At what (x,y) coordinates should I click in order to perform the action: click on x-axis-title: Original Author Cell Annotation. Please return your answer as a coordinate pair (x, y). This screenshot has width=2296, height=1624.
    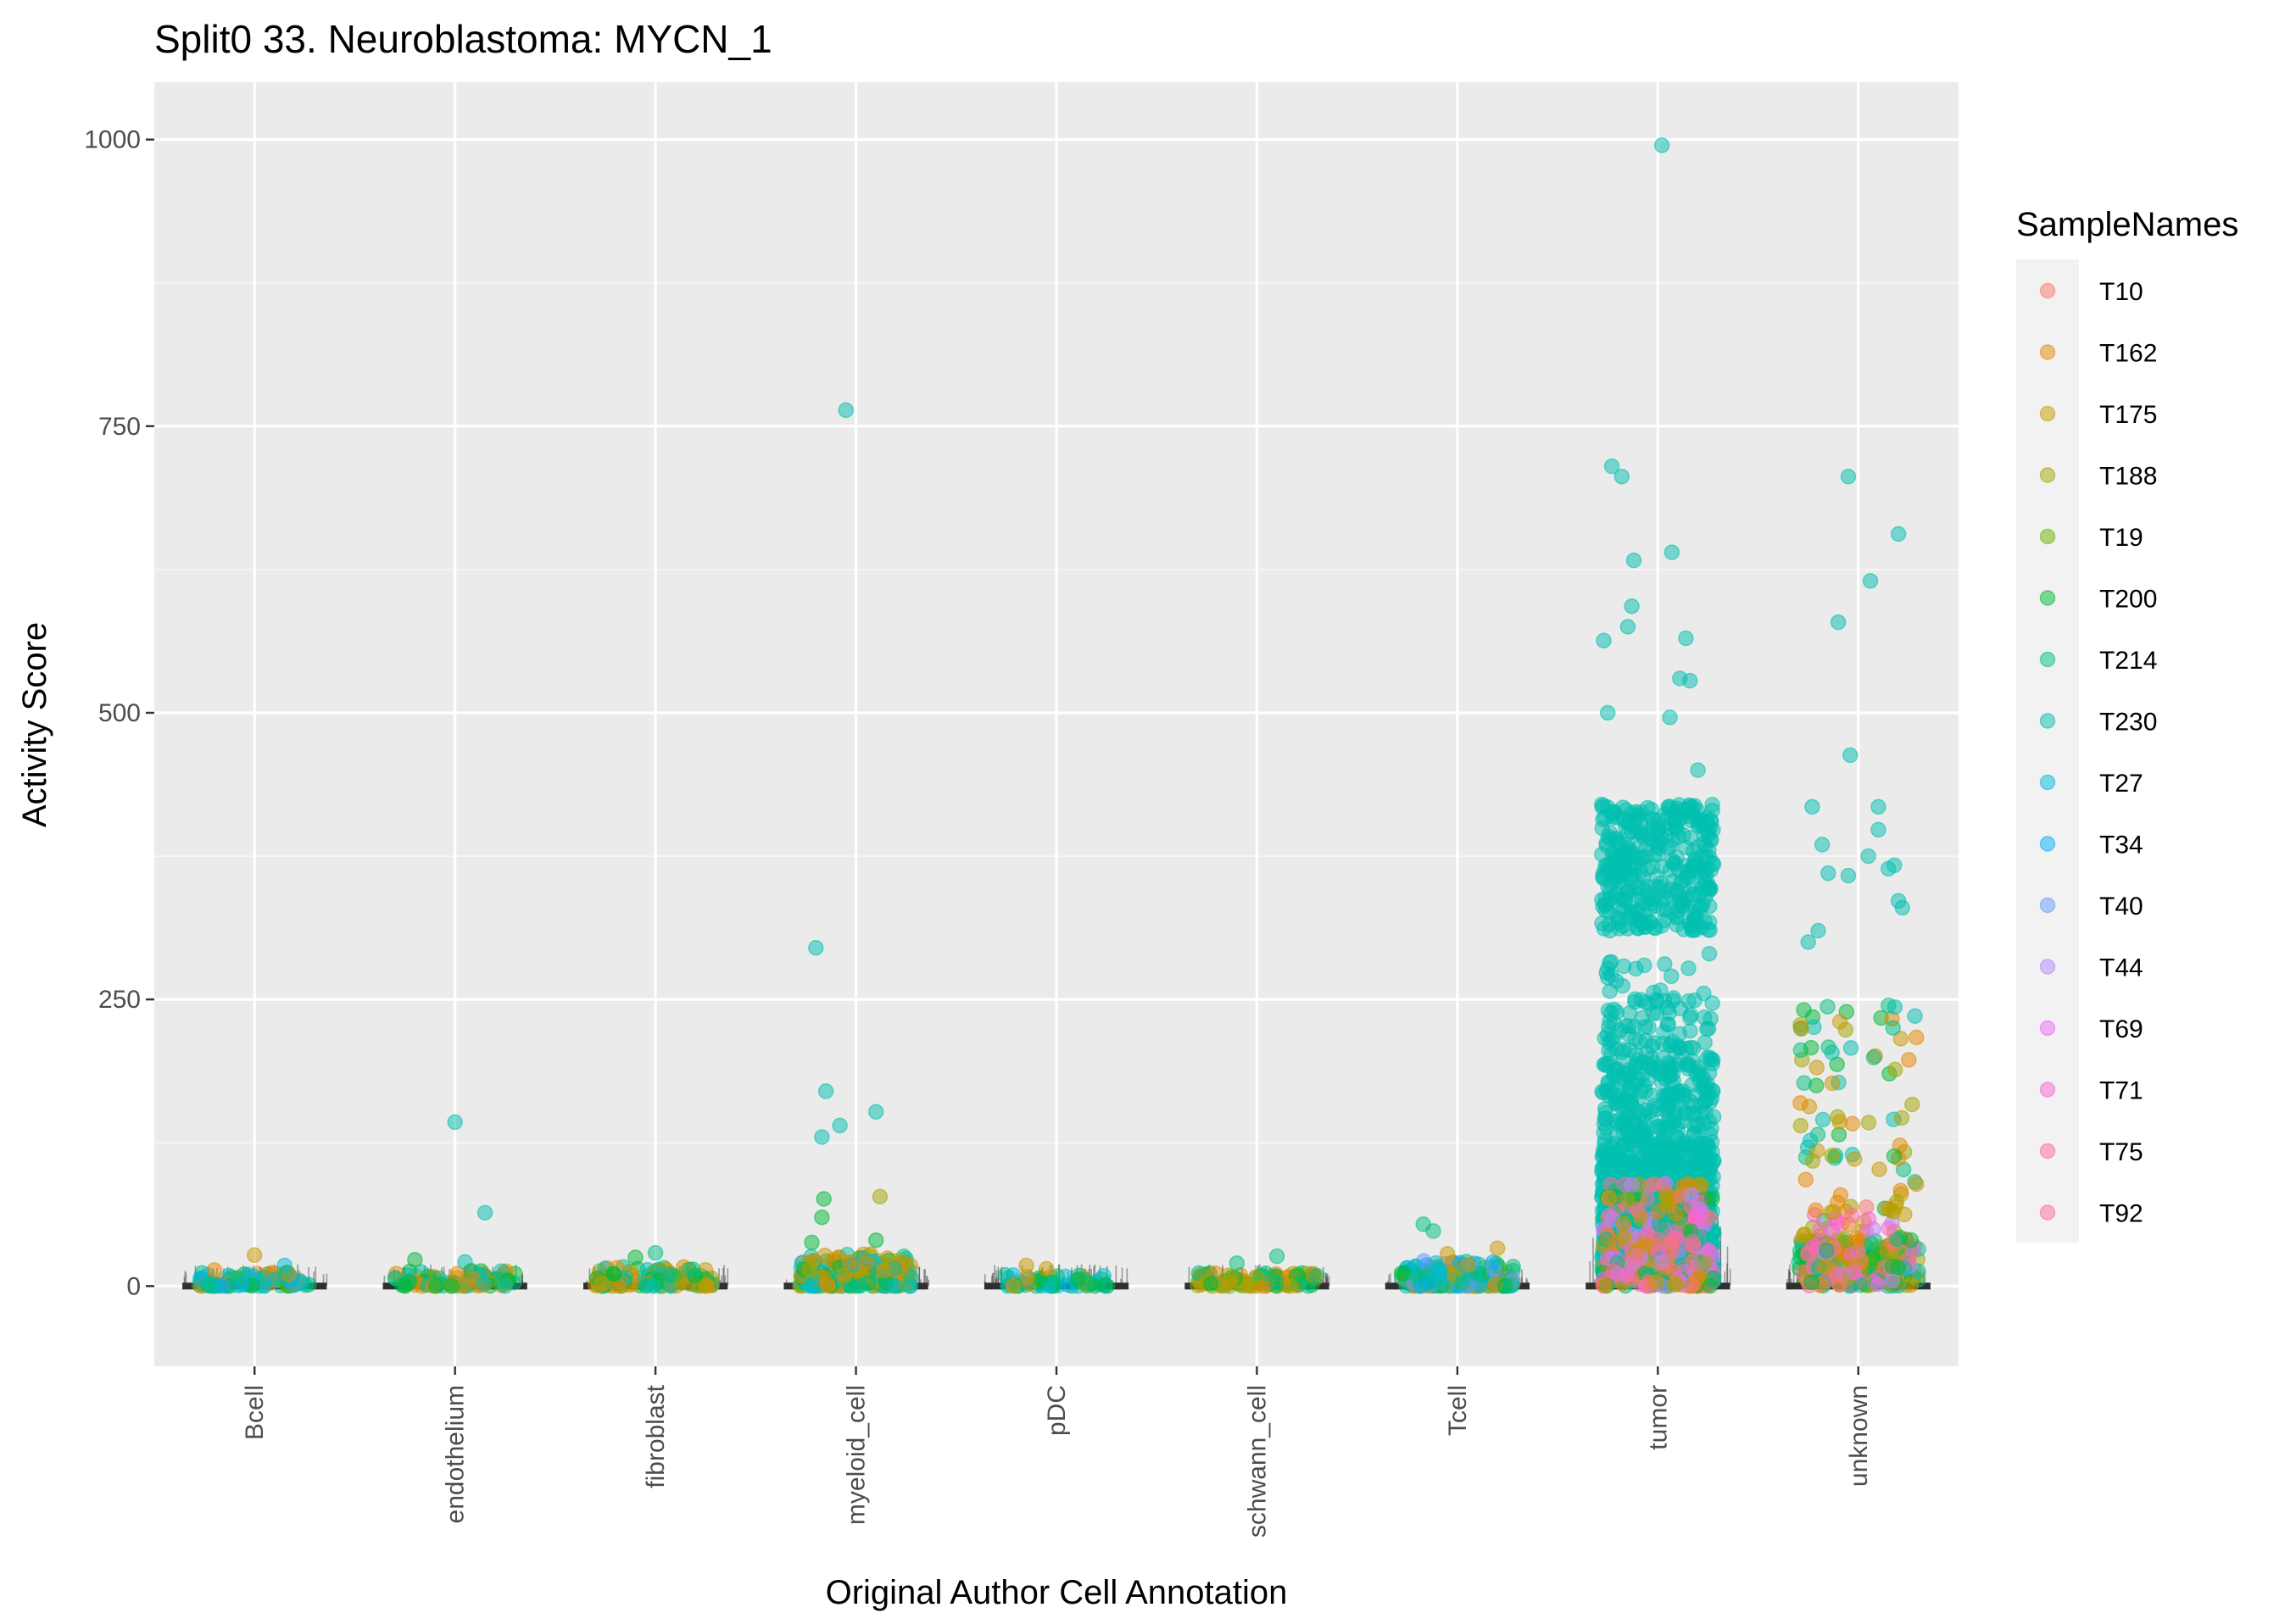
    Looking at the image, I should click on (1057, 1592).